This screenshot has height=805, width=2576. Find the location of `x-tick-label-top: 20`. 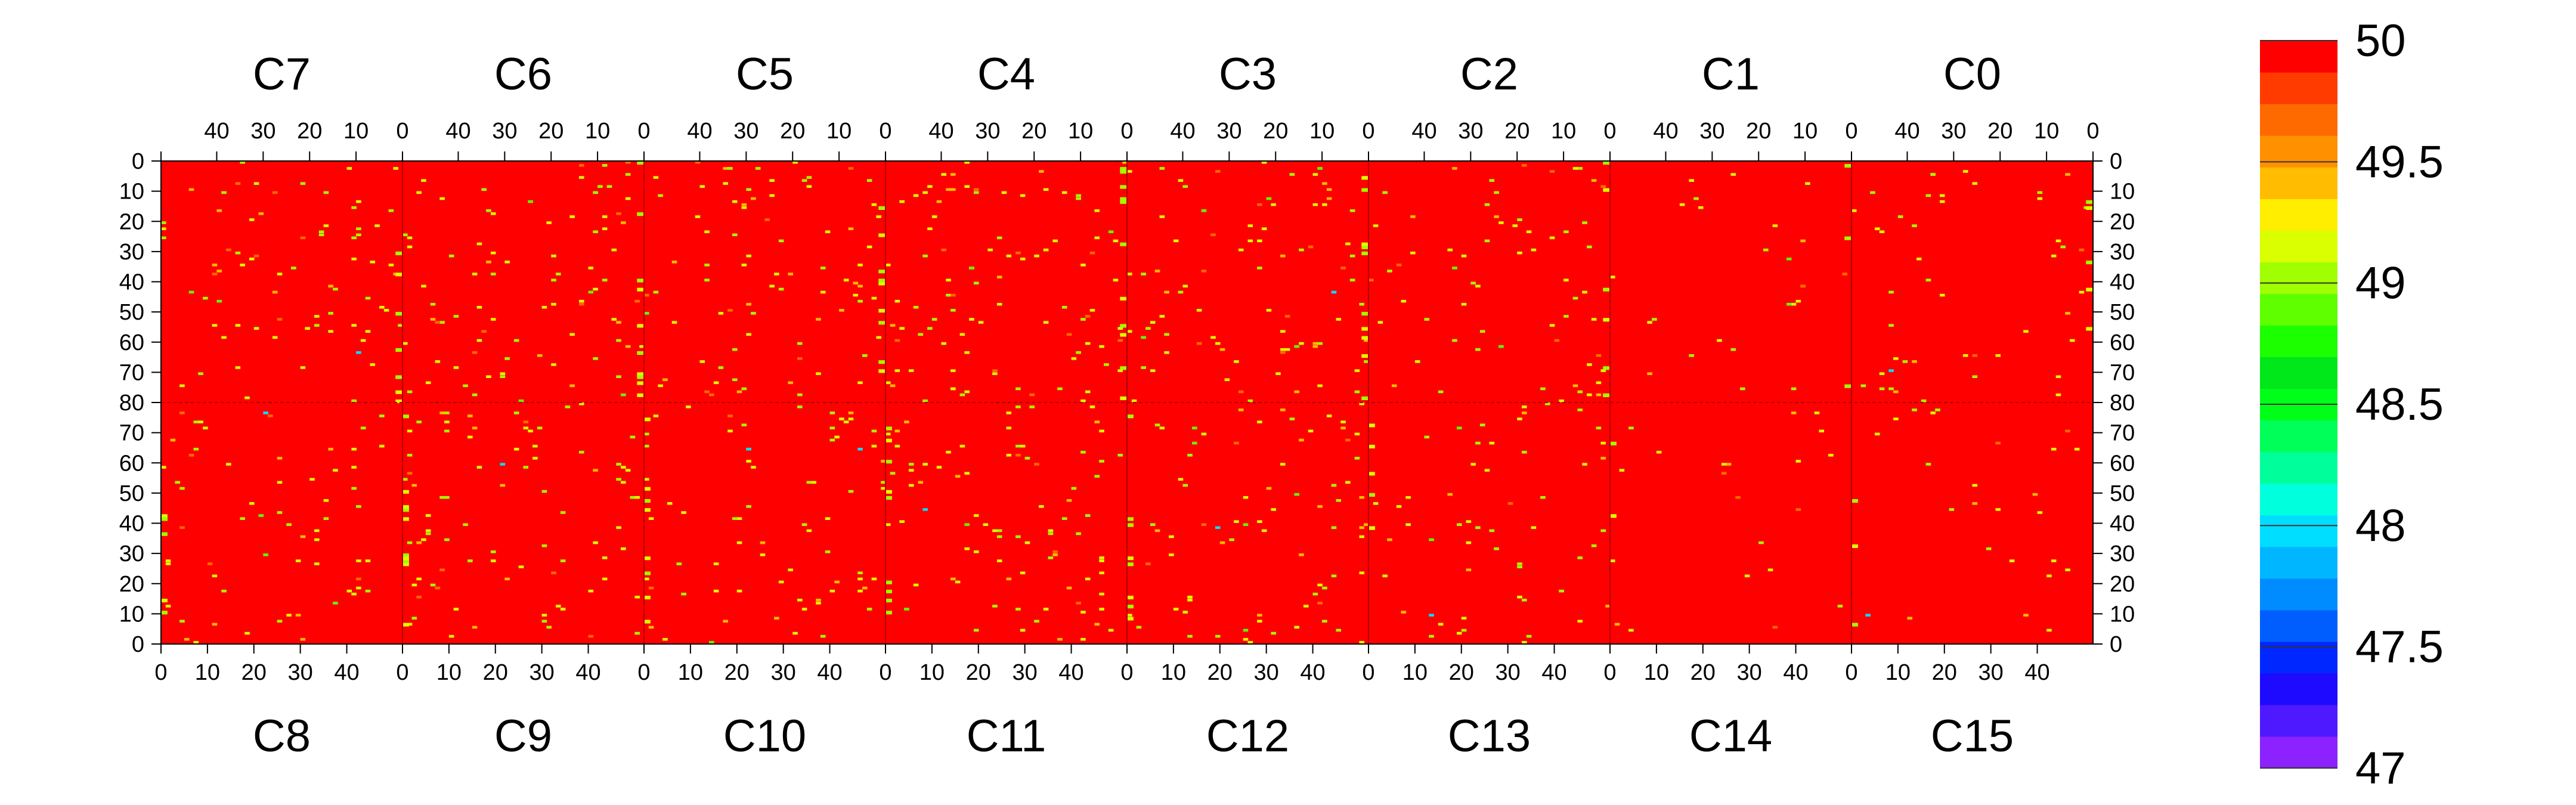

x-tick-label-top: 20 is located at coordinates (1033, 132).